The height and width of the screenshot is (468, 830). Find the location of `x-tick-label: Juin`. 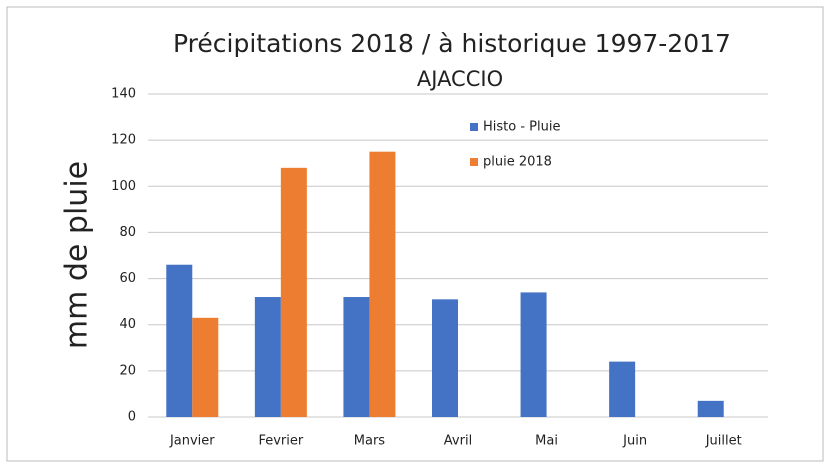

x-tick-label: Juin is located at coordinates (634, 441).